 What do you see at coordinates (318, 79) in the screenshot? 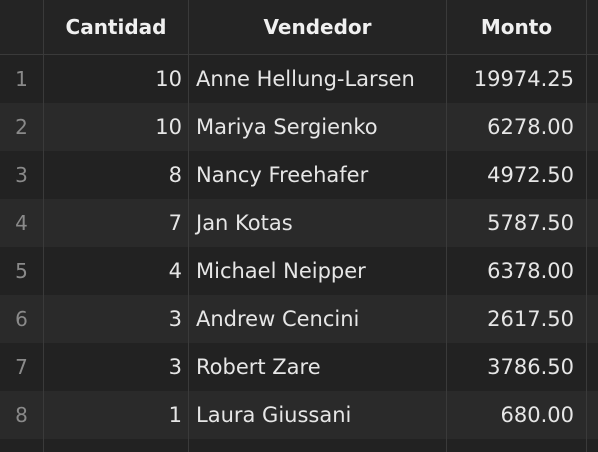
I see `vendedor-cell: Anne Hellung-Larsen` at bounding box center [318, 79].